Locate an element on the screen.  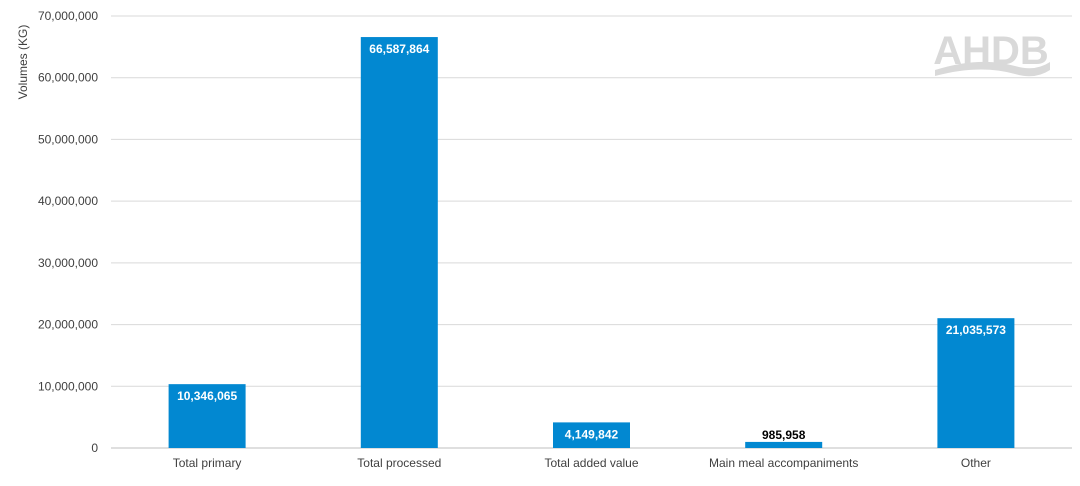
data-label: 66,587,864 is located at coordinates (399, 49).